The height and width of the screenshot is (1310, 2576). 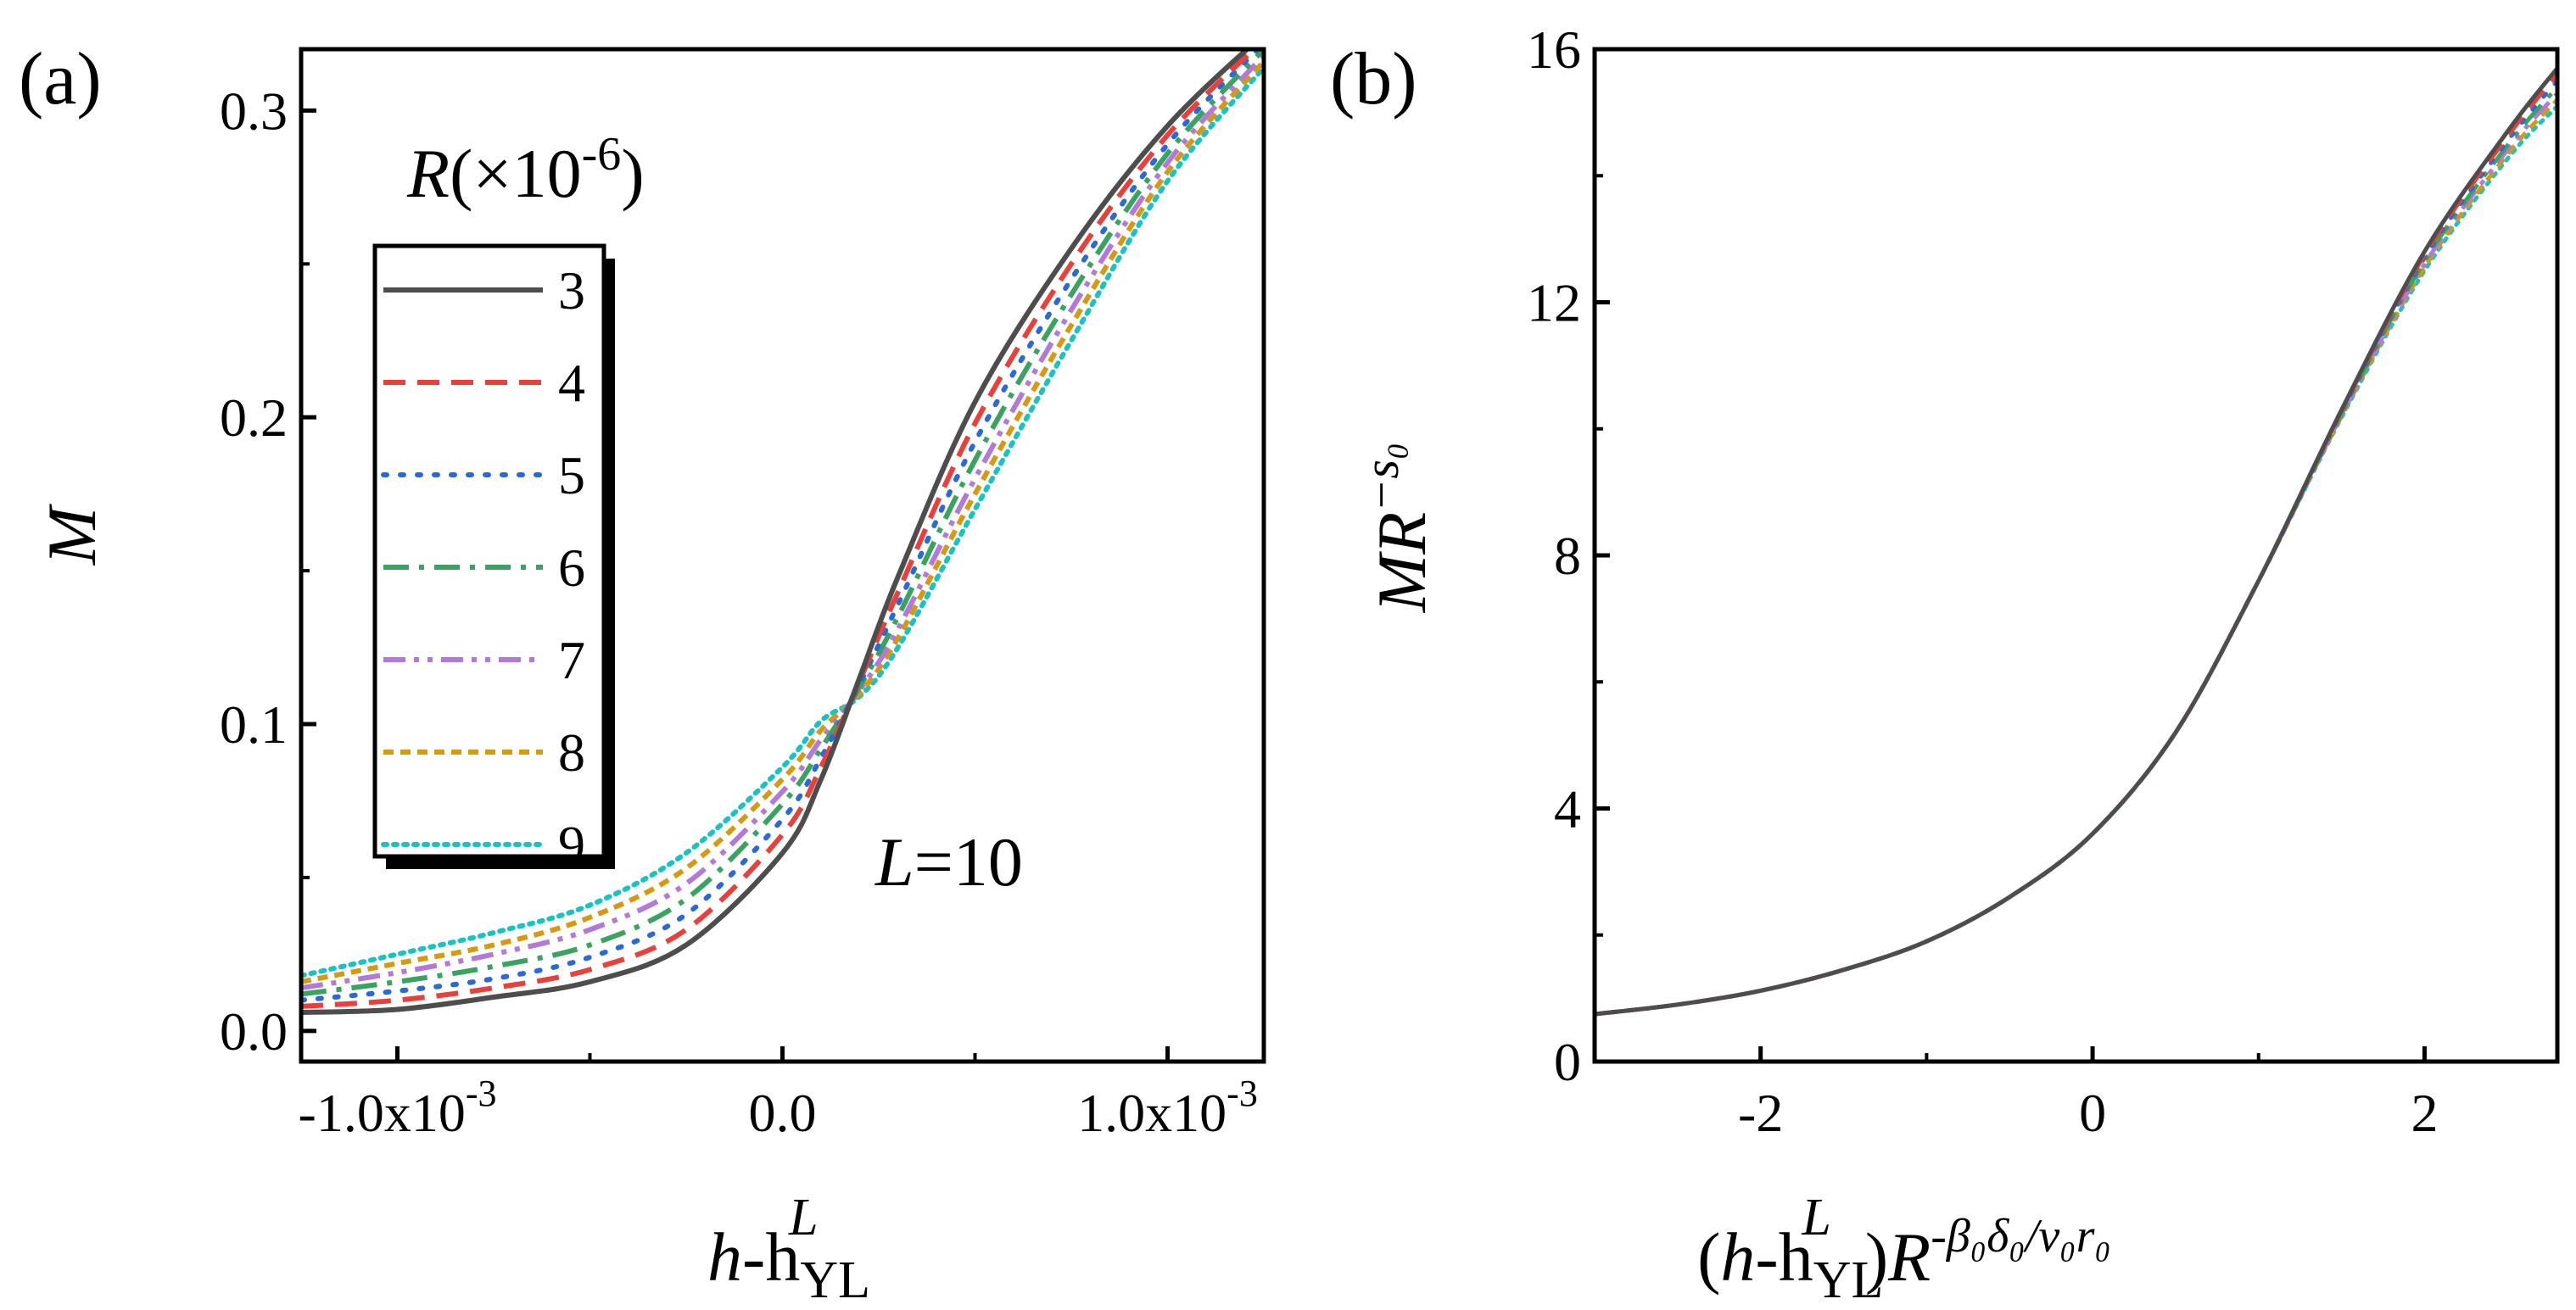 What do you see at coordinates (571, 845) in the screenshot?
I see `legend-label-9: 9` at bounding box center [571, 845].